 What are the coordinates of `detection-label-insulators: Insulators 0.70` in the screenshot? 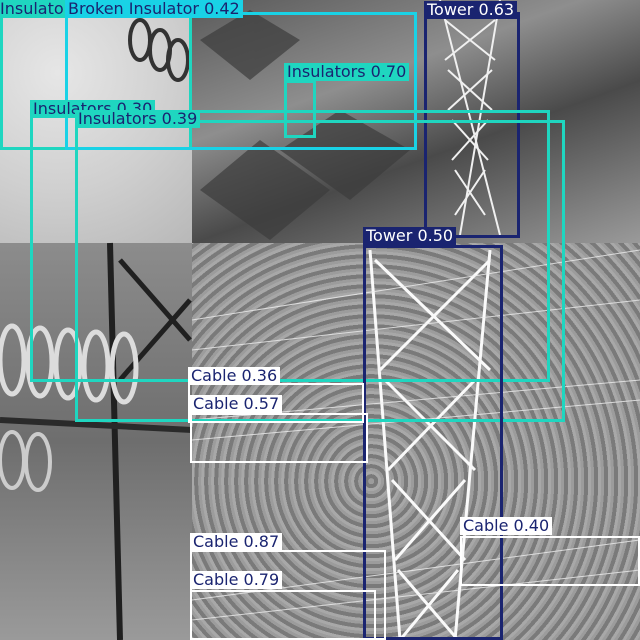 It's located at (347, 72).